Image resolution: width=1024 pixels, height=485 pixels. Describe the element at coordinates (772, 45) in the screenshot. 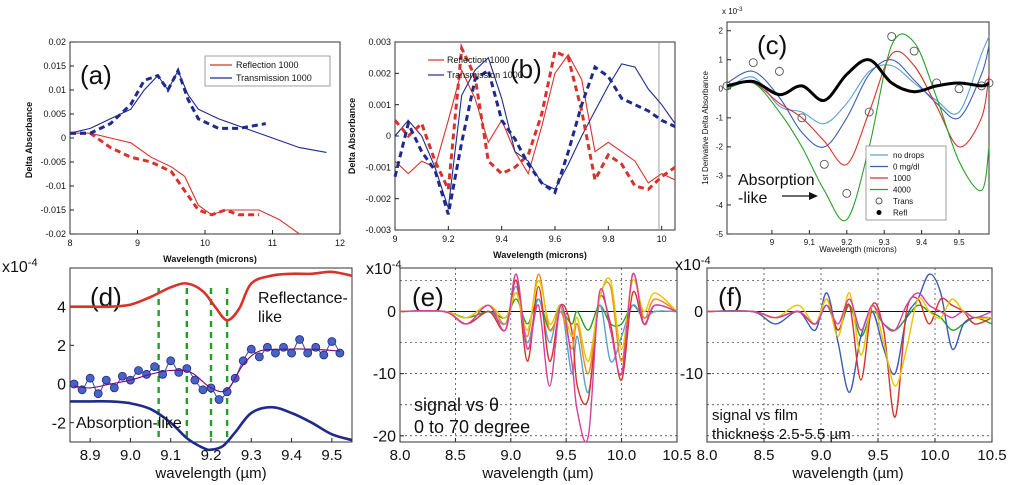

I see `panel-c-label: (c)` at that location.